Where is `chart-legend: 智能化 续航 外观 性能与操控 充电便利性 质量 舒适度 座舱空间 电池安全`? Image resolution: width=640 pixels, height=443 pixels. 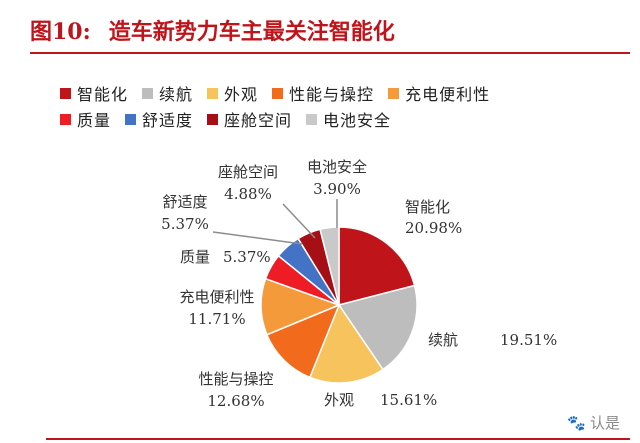
chart-legend: 智能化 续航 外观 性能与操控 充电便利性 质量 舒适度 座舱空间 电池安全 is located at coordinates (350, 106).